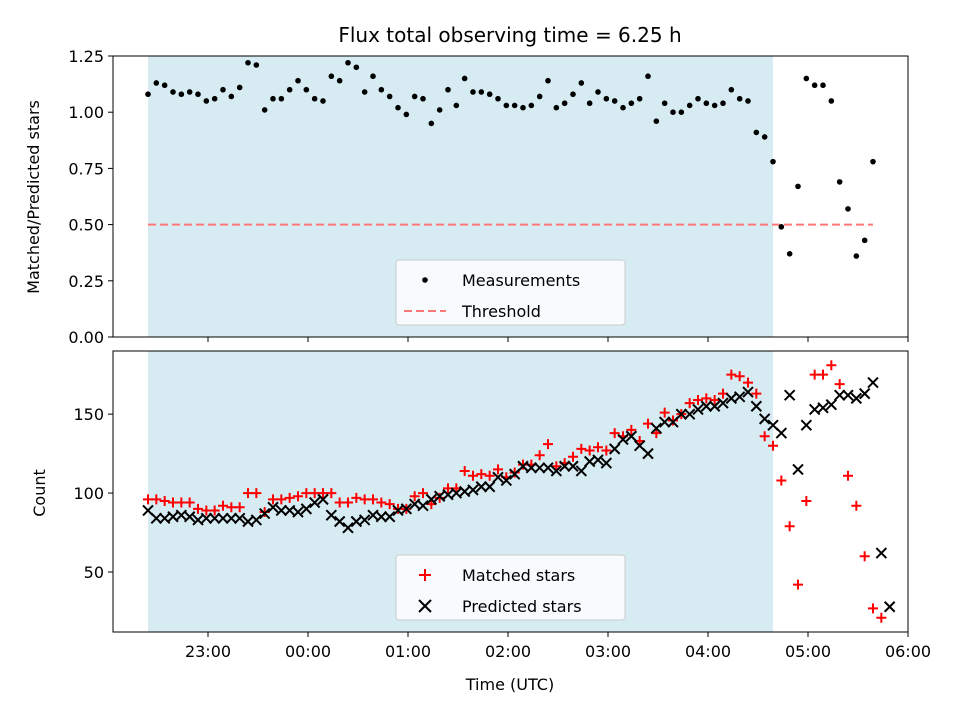 Image resolution: width=960 pixels, height=720 pixels. What do you see at coordinates (908, 651) in the screenshot?
I see `x-tick-label: 06:00` at bounding box center [908, 651].